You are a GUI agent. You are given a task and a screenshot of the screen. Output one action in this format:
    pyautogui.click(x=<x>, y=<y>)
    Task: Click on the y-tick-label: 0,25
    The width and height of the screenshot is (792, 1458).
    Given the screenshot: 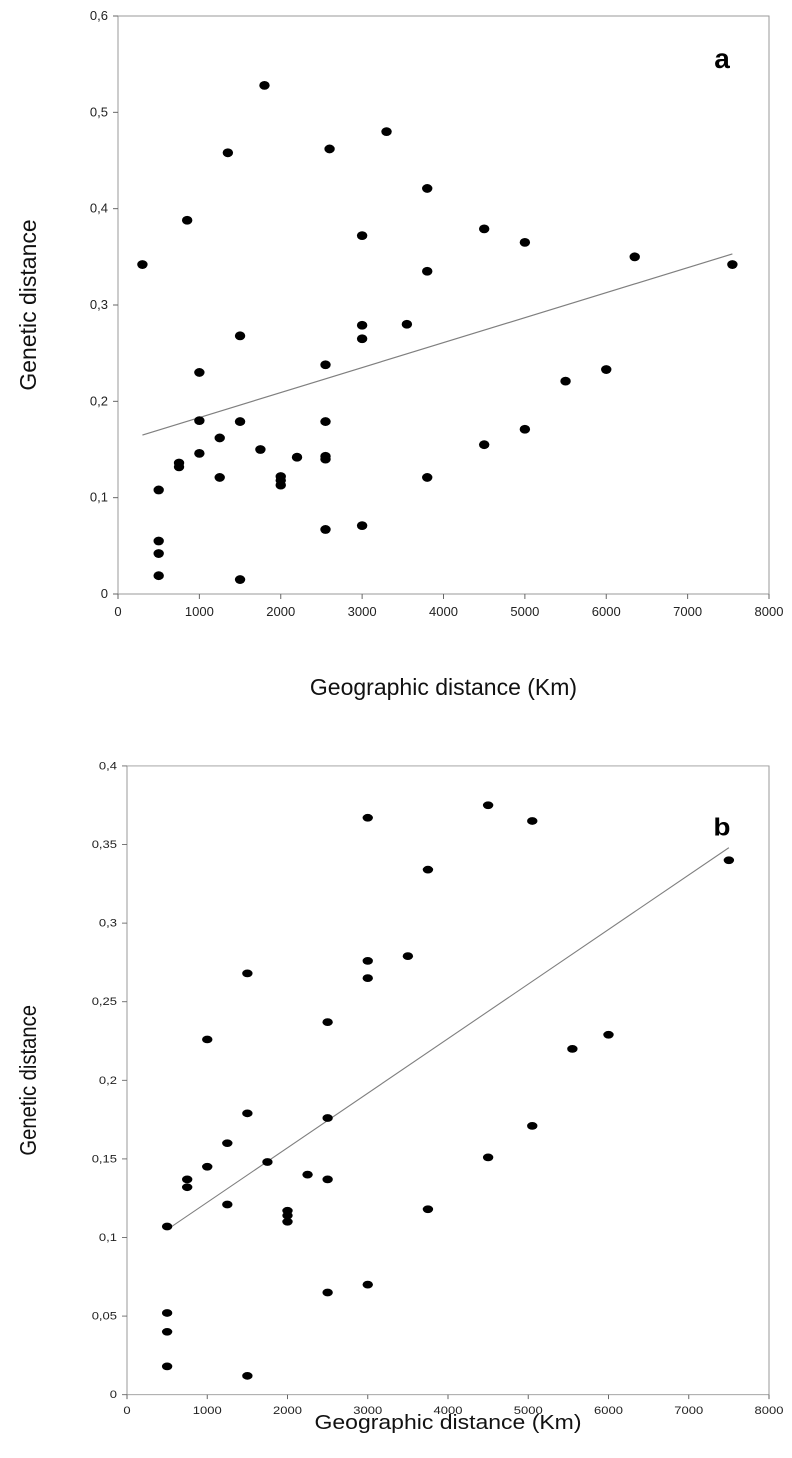 What is the action you would take?
    pyautogui.click(x=104, y=1001)
    